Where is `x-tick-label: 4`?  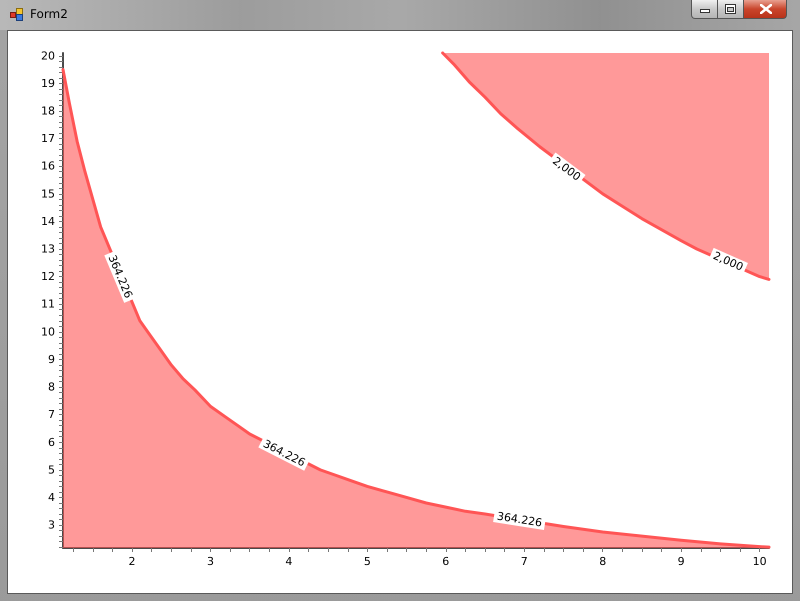 x-tick-label: 4 is located at coordinates (288, 561).